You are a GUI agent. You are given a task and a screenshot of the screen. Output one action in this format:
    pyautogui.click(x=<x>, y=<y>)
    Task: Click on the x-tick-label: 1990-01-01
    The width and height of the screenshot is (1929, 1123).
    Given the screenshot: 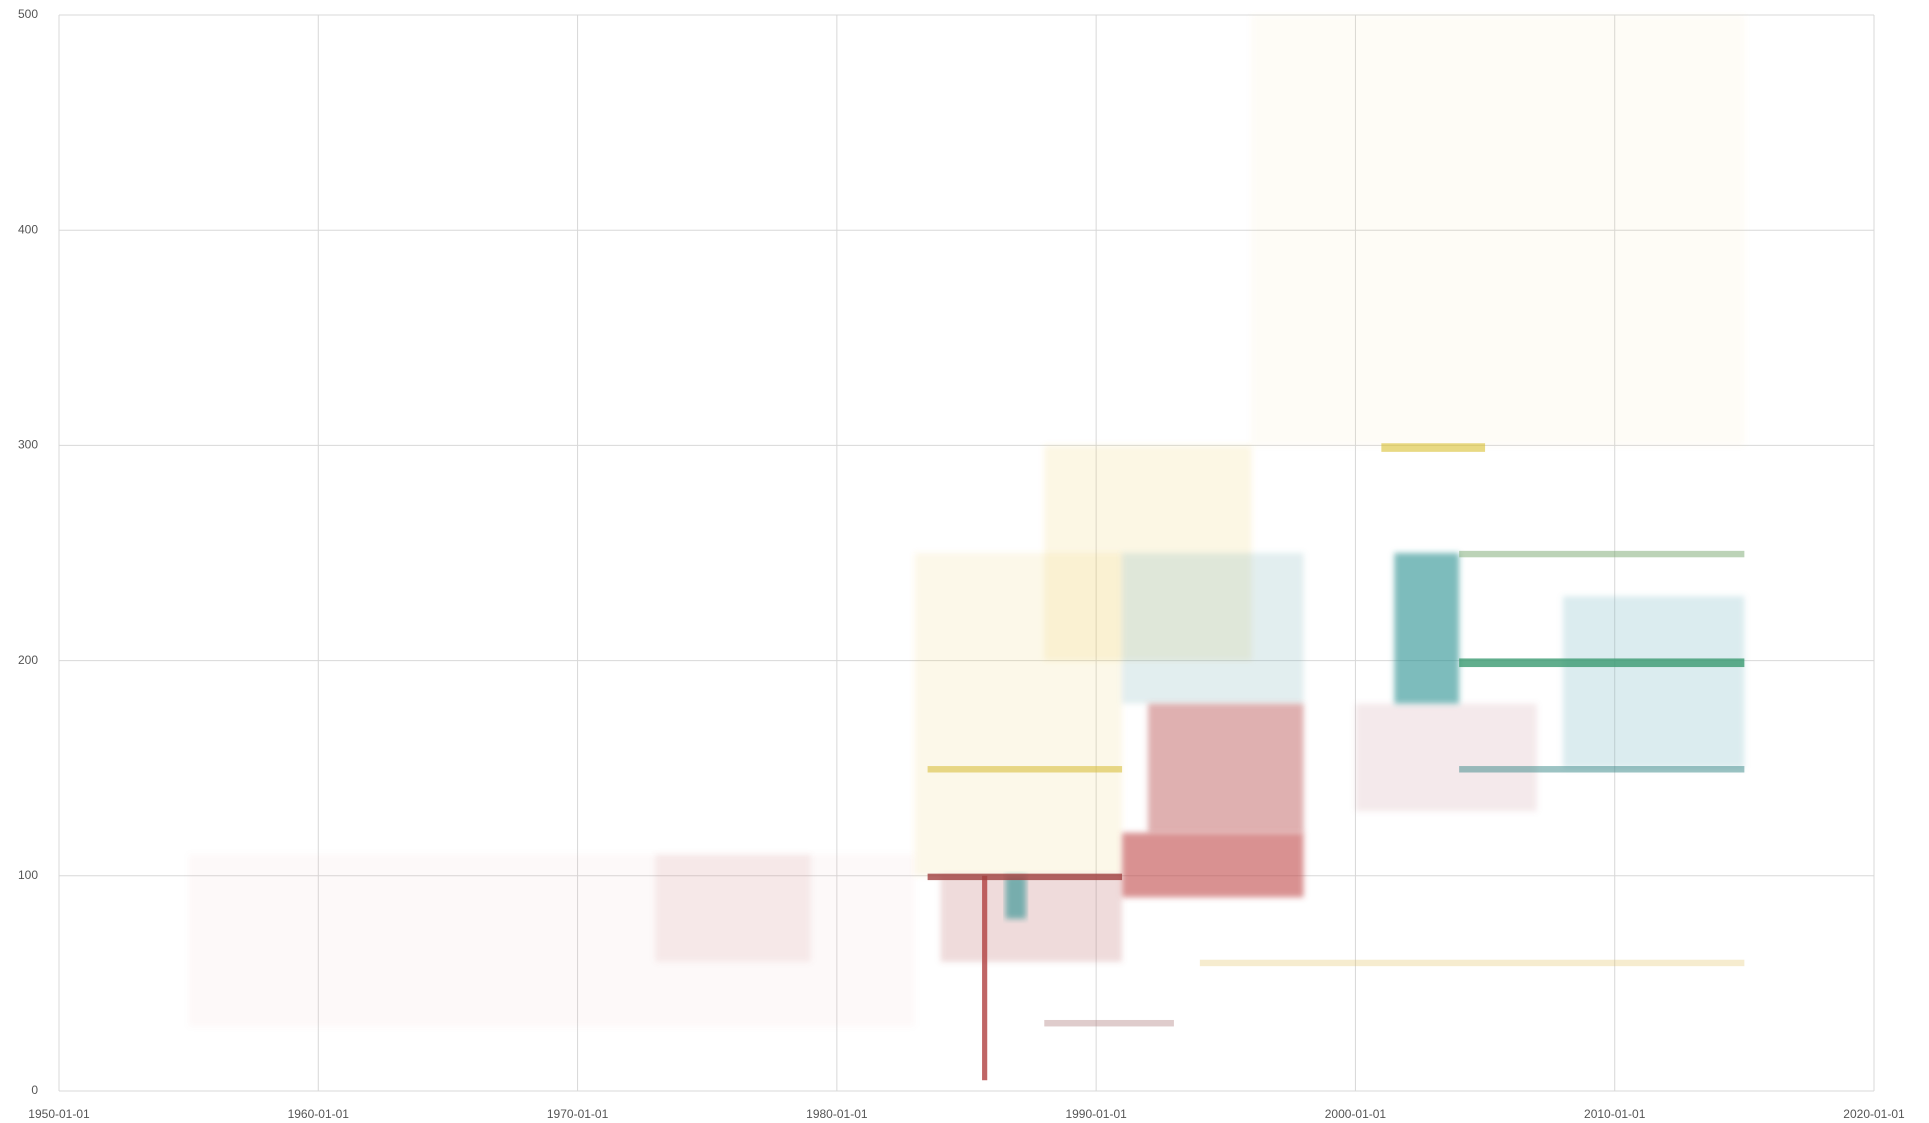 What is the action you would take?
    pyautogui.click(x=1096, y=1114)
    